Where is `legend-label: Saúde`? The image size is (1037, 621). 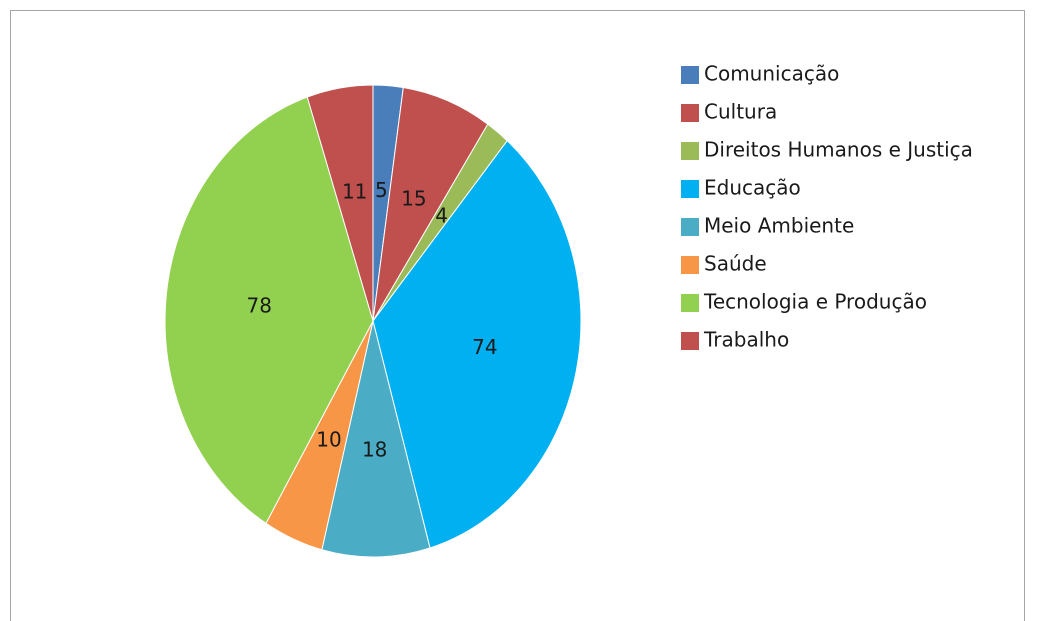 legend-label: Saúde is located at coordinates (735, 264).